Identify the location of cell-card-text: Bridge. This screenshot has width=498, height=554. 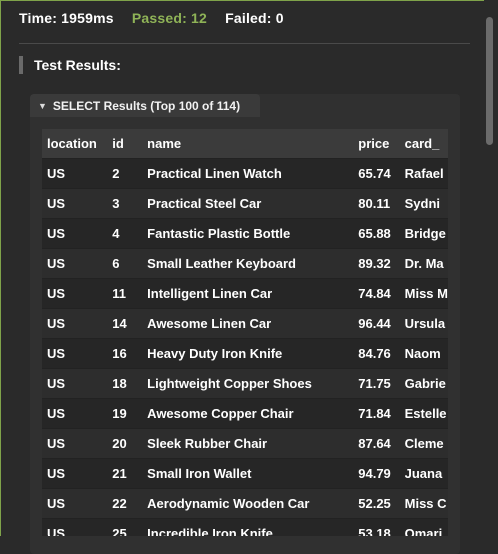
(425, 233).